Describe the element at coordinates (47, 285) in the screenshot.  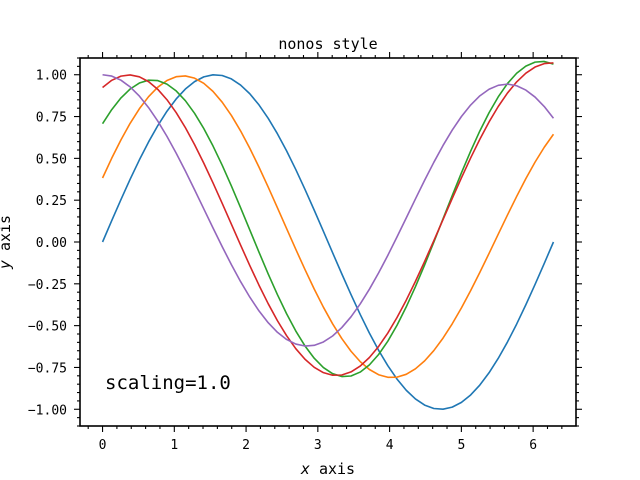
I see `y-tick-label: −0.25` at that location.